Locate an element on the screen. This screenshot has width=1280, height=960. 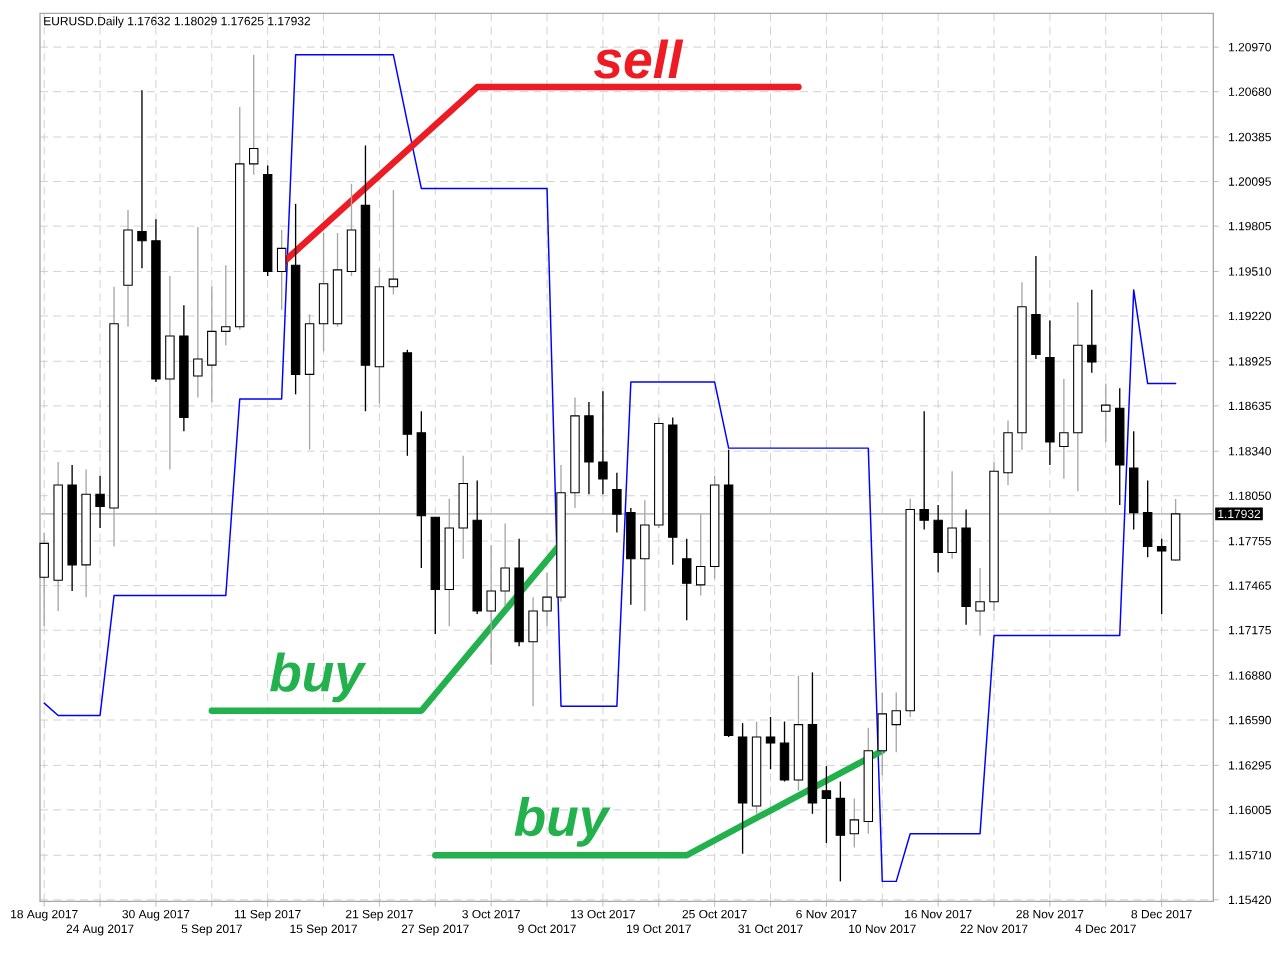
series-label: sell is located at coordinates (638, 59).